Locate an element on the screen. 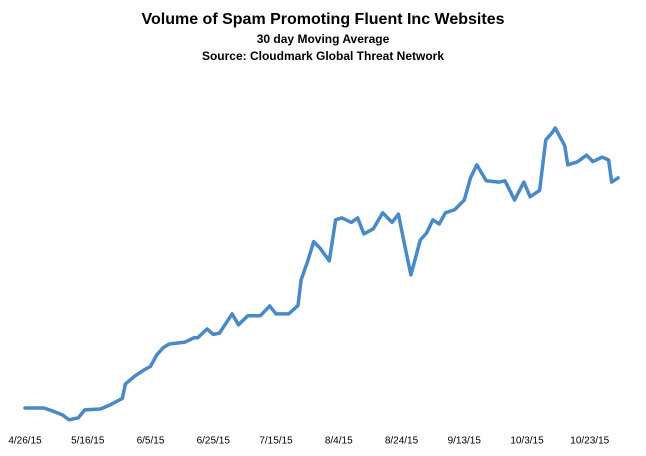 The image size is (646, 456). chart-subtitle: 30 day Moving Average is located at coordinates (323, 39).